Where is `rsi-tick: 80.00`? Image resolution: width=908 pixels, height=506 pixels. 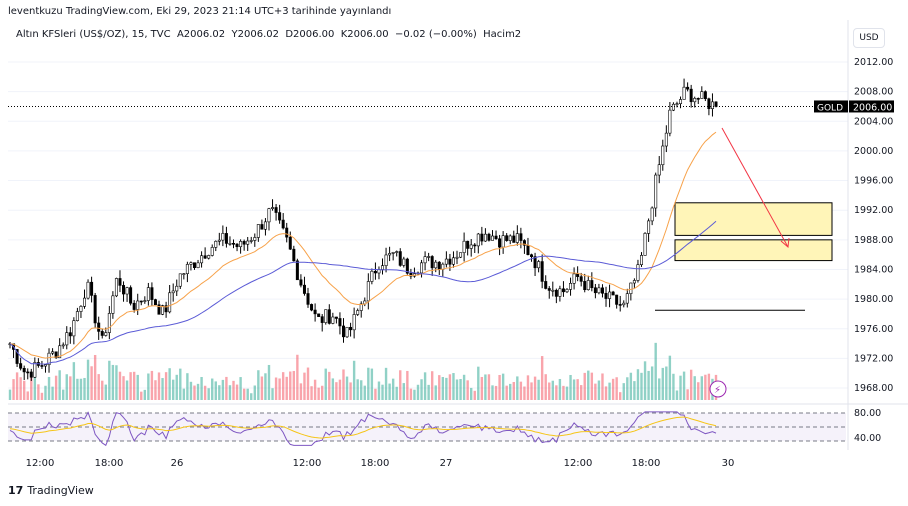 rsi-tick: 80.00 is located at coordinates (867, 413).